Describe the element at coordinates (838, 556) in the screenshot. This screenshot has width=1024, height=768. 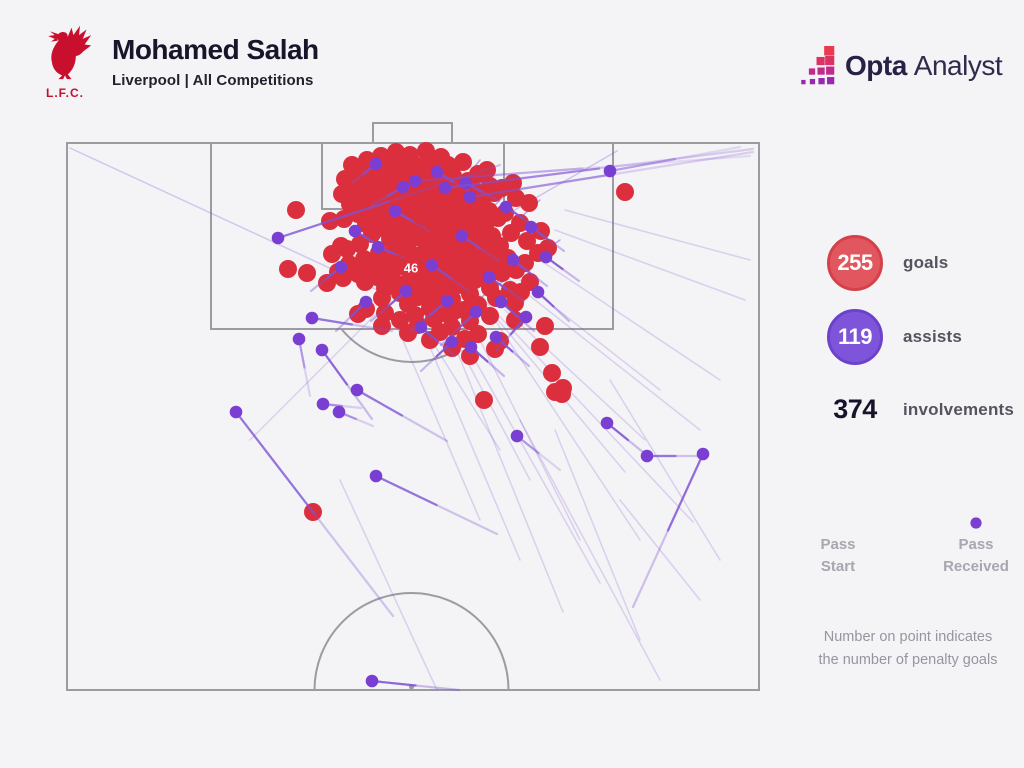
I see `legend-pass-start: Pass Start` at that location.